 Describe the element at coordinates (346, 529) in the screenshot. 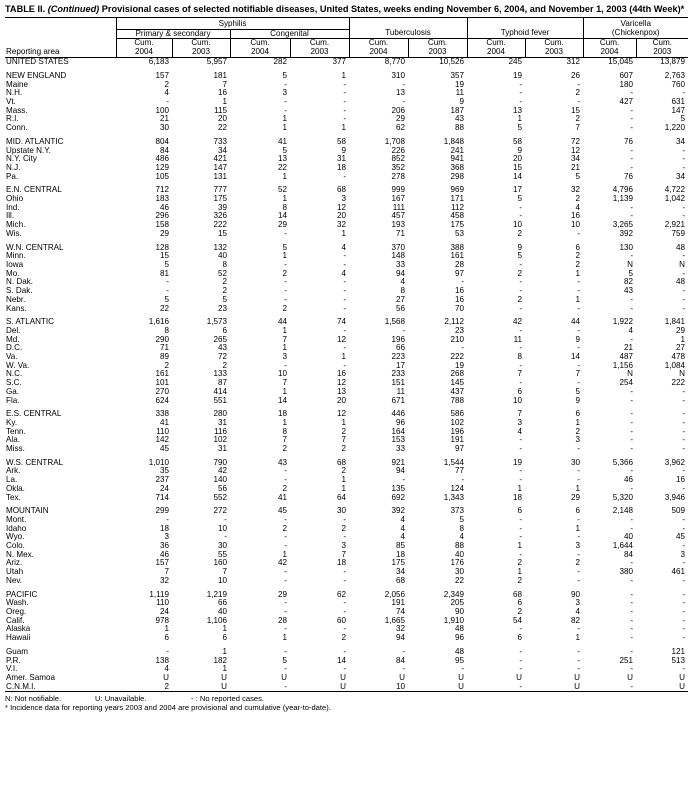

I see `table-row: Idaho 18 10 2 2 4 8 - 1 - -` at that location.